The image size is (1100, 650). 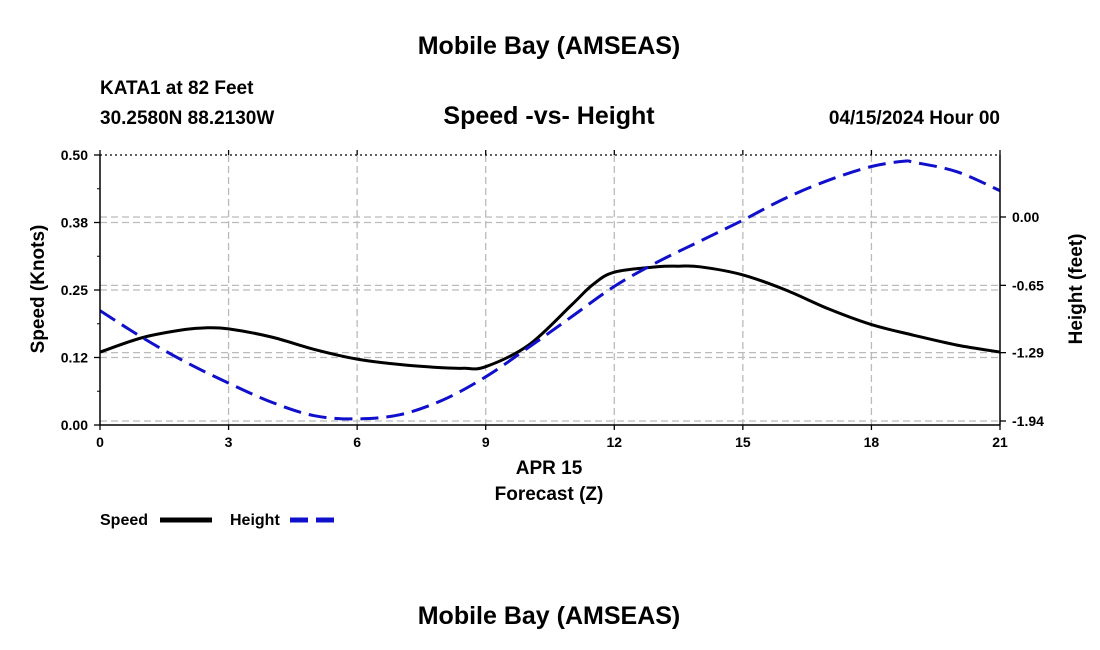 I want to click on y-axis-label: Speed (Knots), so click(x=38, y=289).